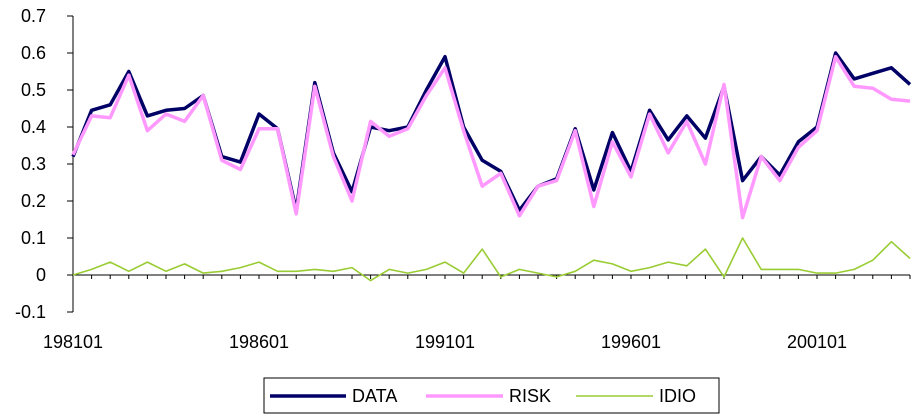 The height and width of the screenshot is (416, 922). What do you see at coordinates (491, 395) in the screenshot?
I see `chart-legend: DATA RISK IDIO` at bounding box center [491, 395].